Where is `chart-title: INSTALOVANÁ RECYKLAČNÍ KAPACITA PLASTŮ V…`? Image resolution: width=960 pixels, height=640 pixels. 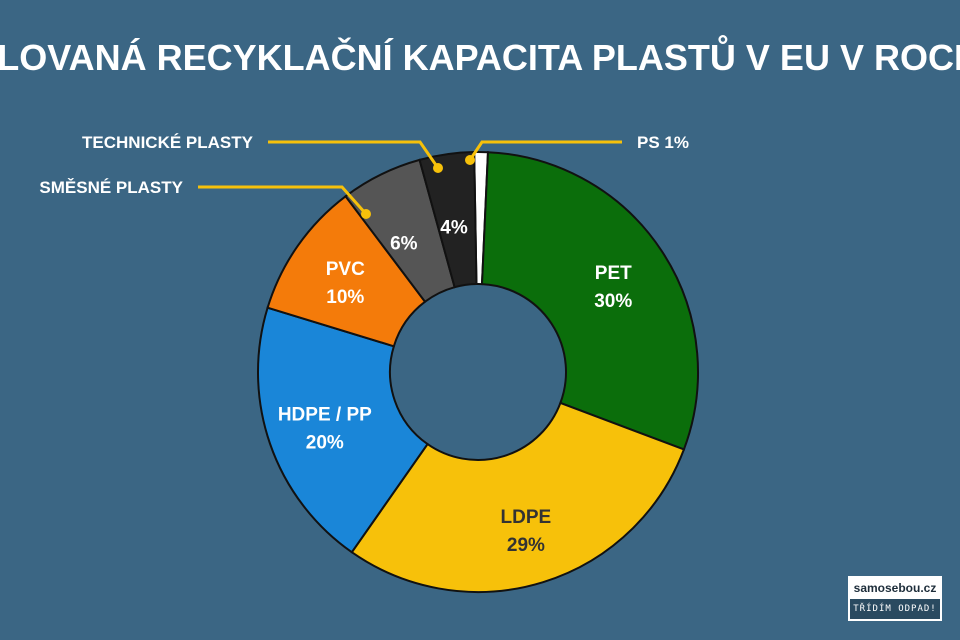
chart-title: INSTALOVANÁ RECYKLAČNÍ KAPACITA PLASTŮ V… is located at coordinates (480, 55).